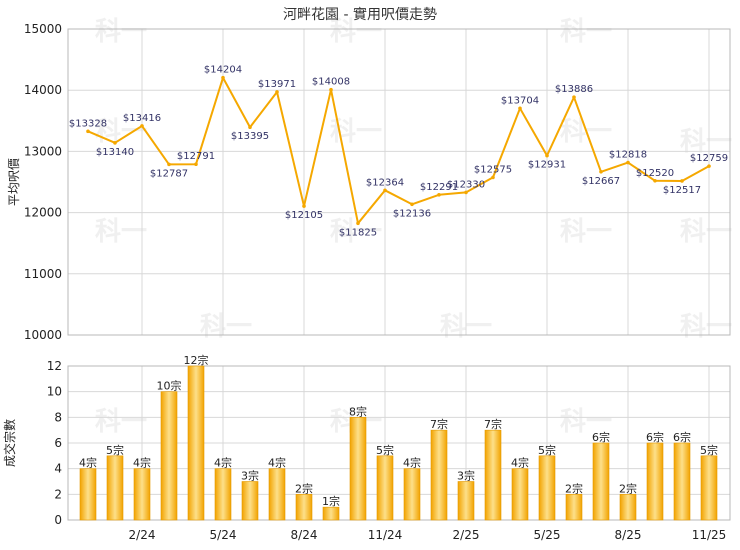  I want to click on volume-y-tick-label: 2, so click(58, 494).